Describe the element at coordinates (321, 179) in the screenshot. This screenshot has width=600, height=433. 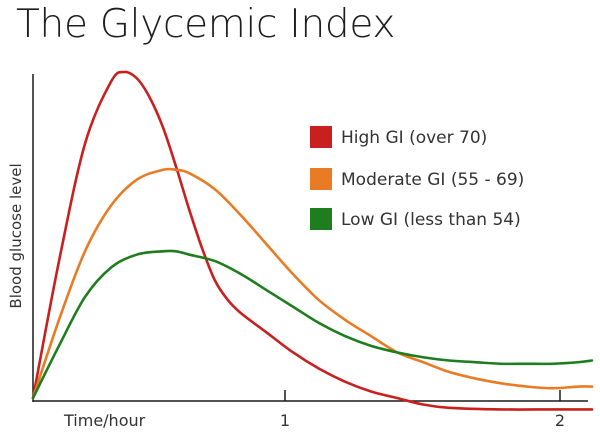
I see `legend-swatch-moderate-gi` at that location.